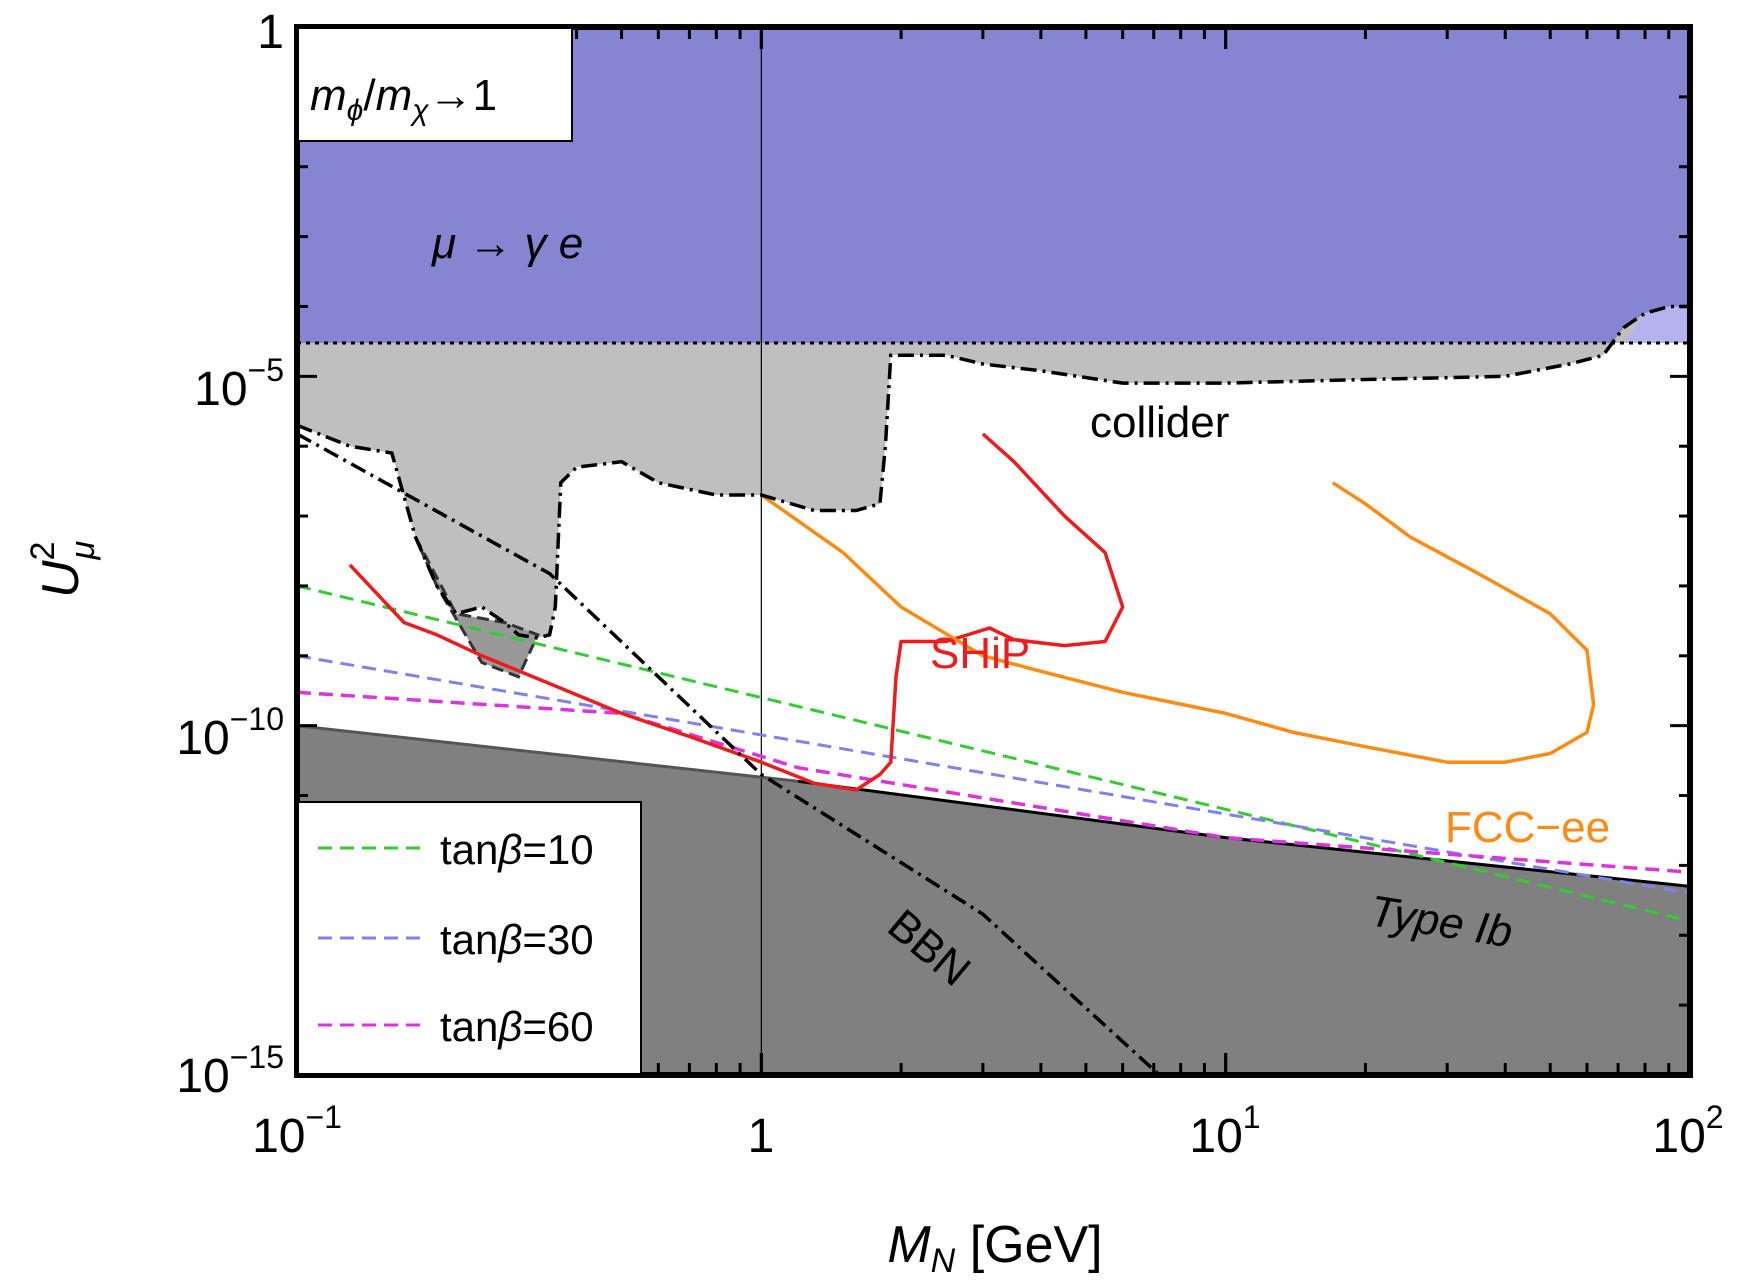 The height and width of the screenshot is (1285, 1737). I want to click on legend: tanβ=10 tanβ=30 tanβ=60, so click(469, 938).